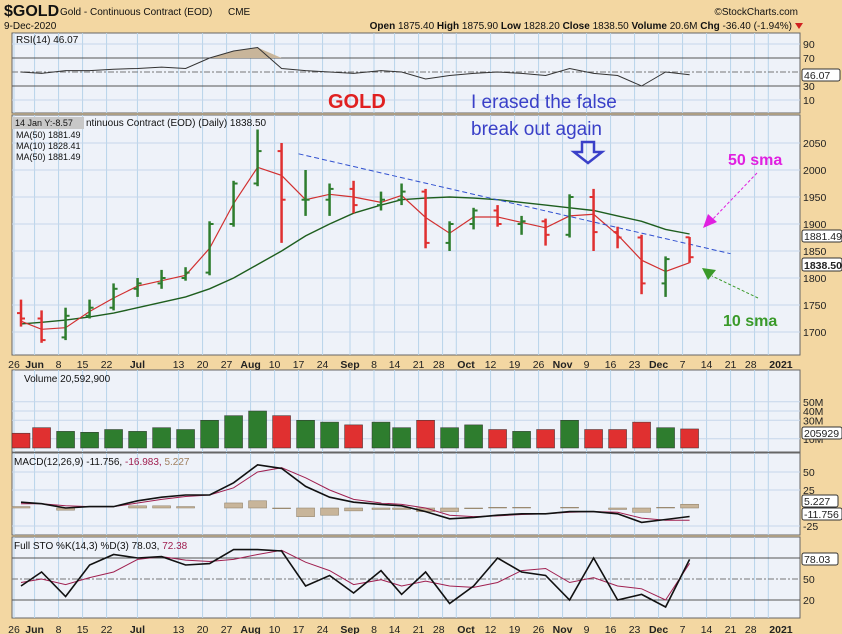  I want to click on panel-macd, so click(406, 494).